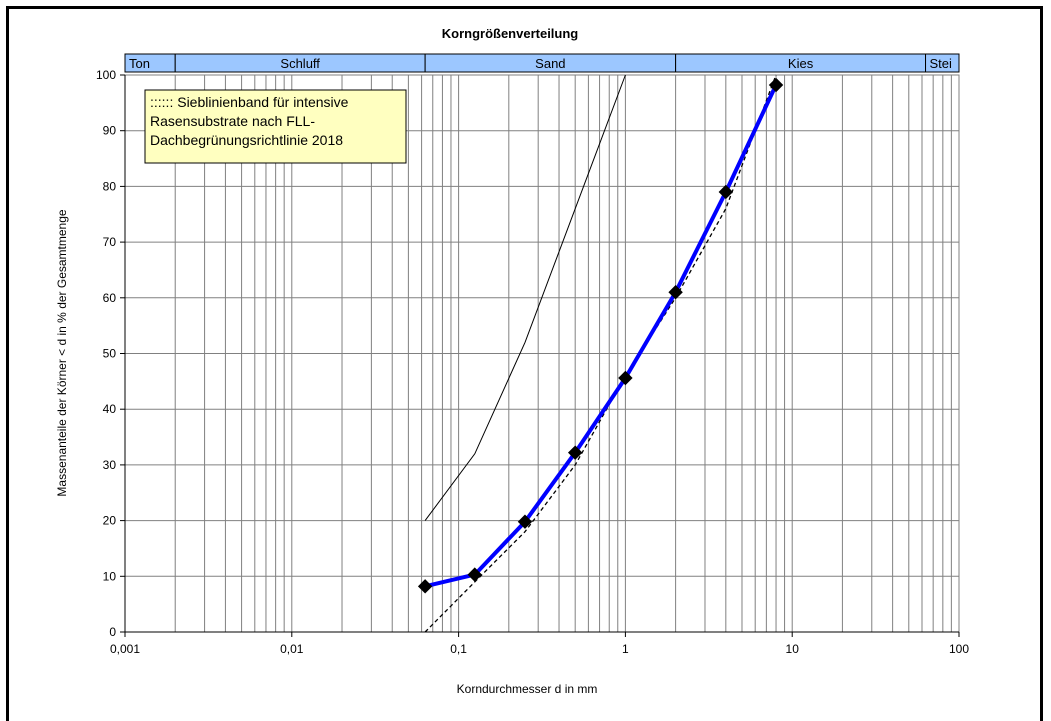  What do you see at coordinates (112, 632) in the screenshot?
I see `y-tick-label: 0` at bounding box center [112, 632].